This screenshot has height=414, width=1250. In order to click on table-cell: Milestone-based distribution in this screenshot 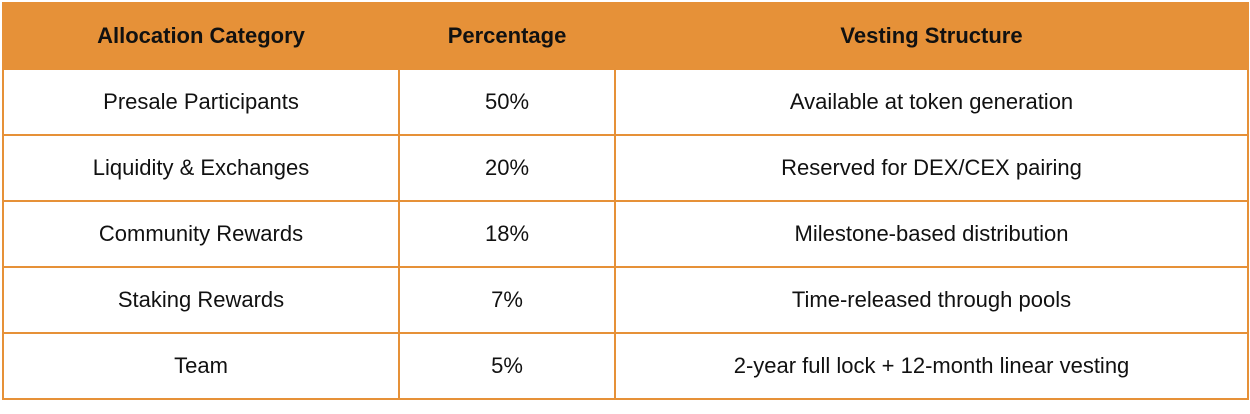, I will do `click(931, 234)`.